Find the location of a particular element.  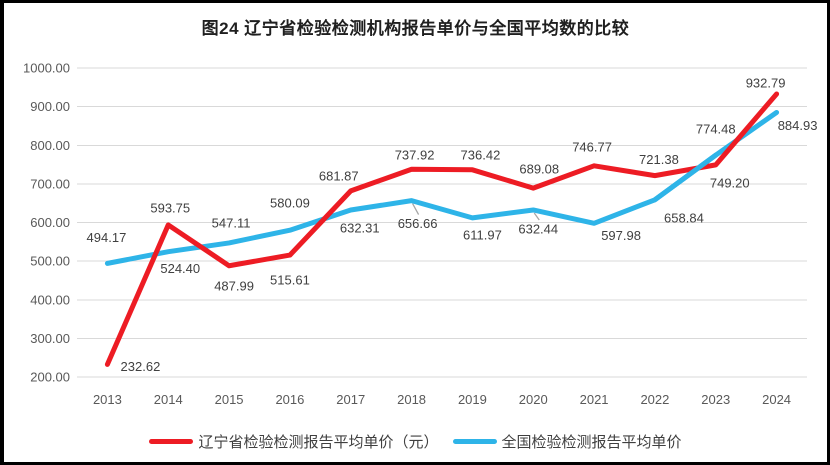

legend-item-national: 全国检验检测报告平均单价 is located at coordinates (567, 441).